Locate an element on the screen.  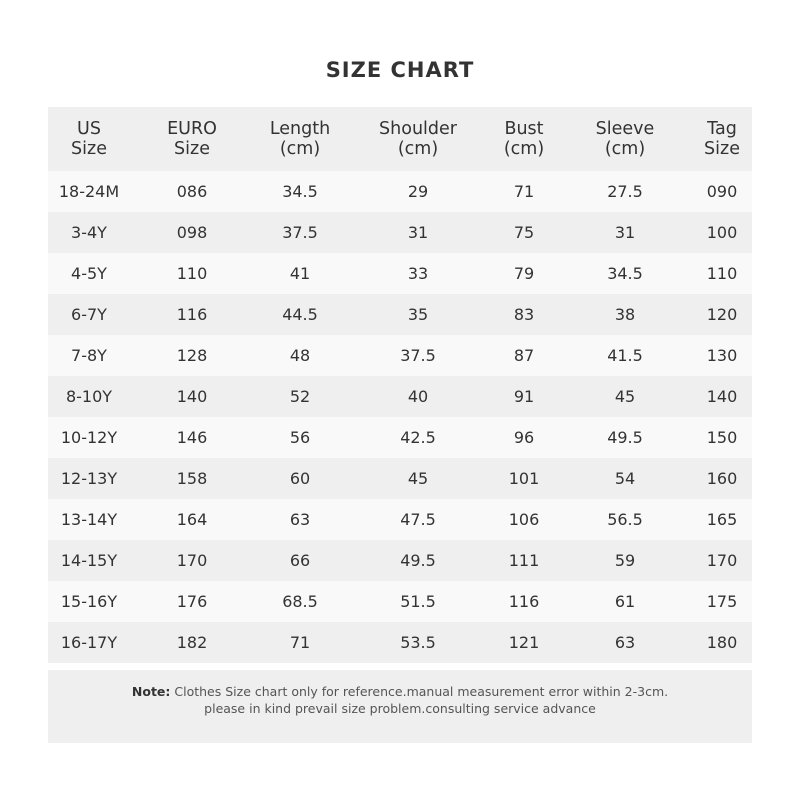
table-row: 13-14Y 164 63 47.5 106 56.5 165 is located at coordinates (400, 519).